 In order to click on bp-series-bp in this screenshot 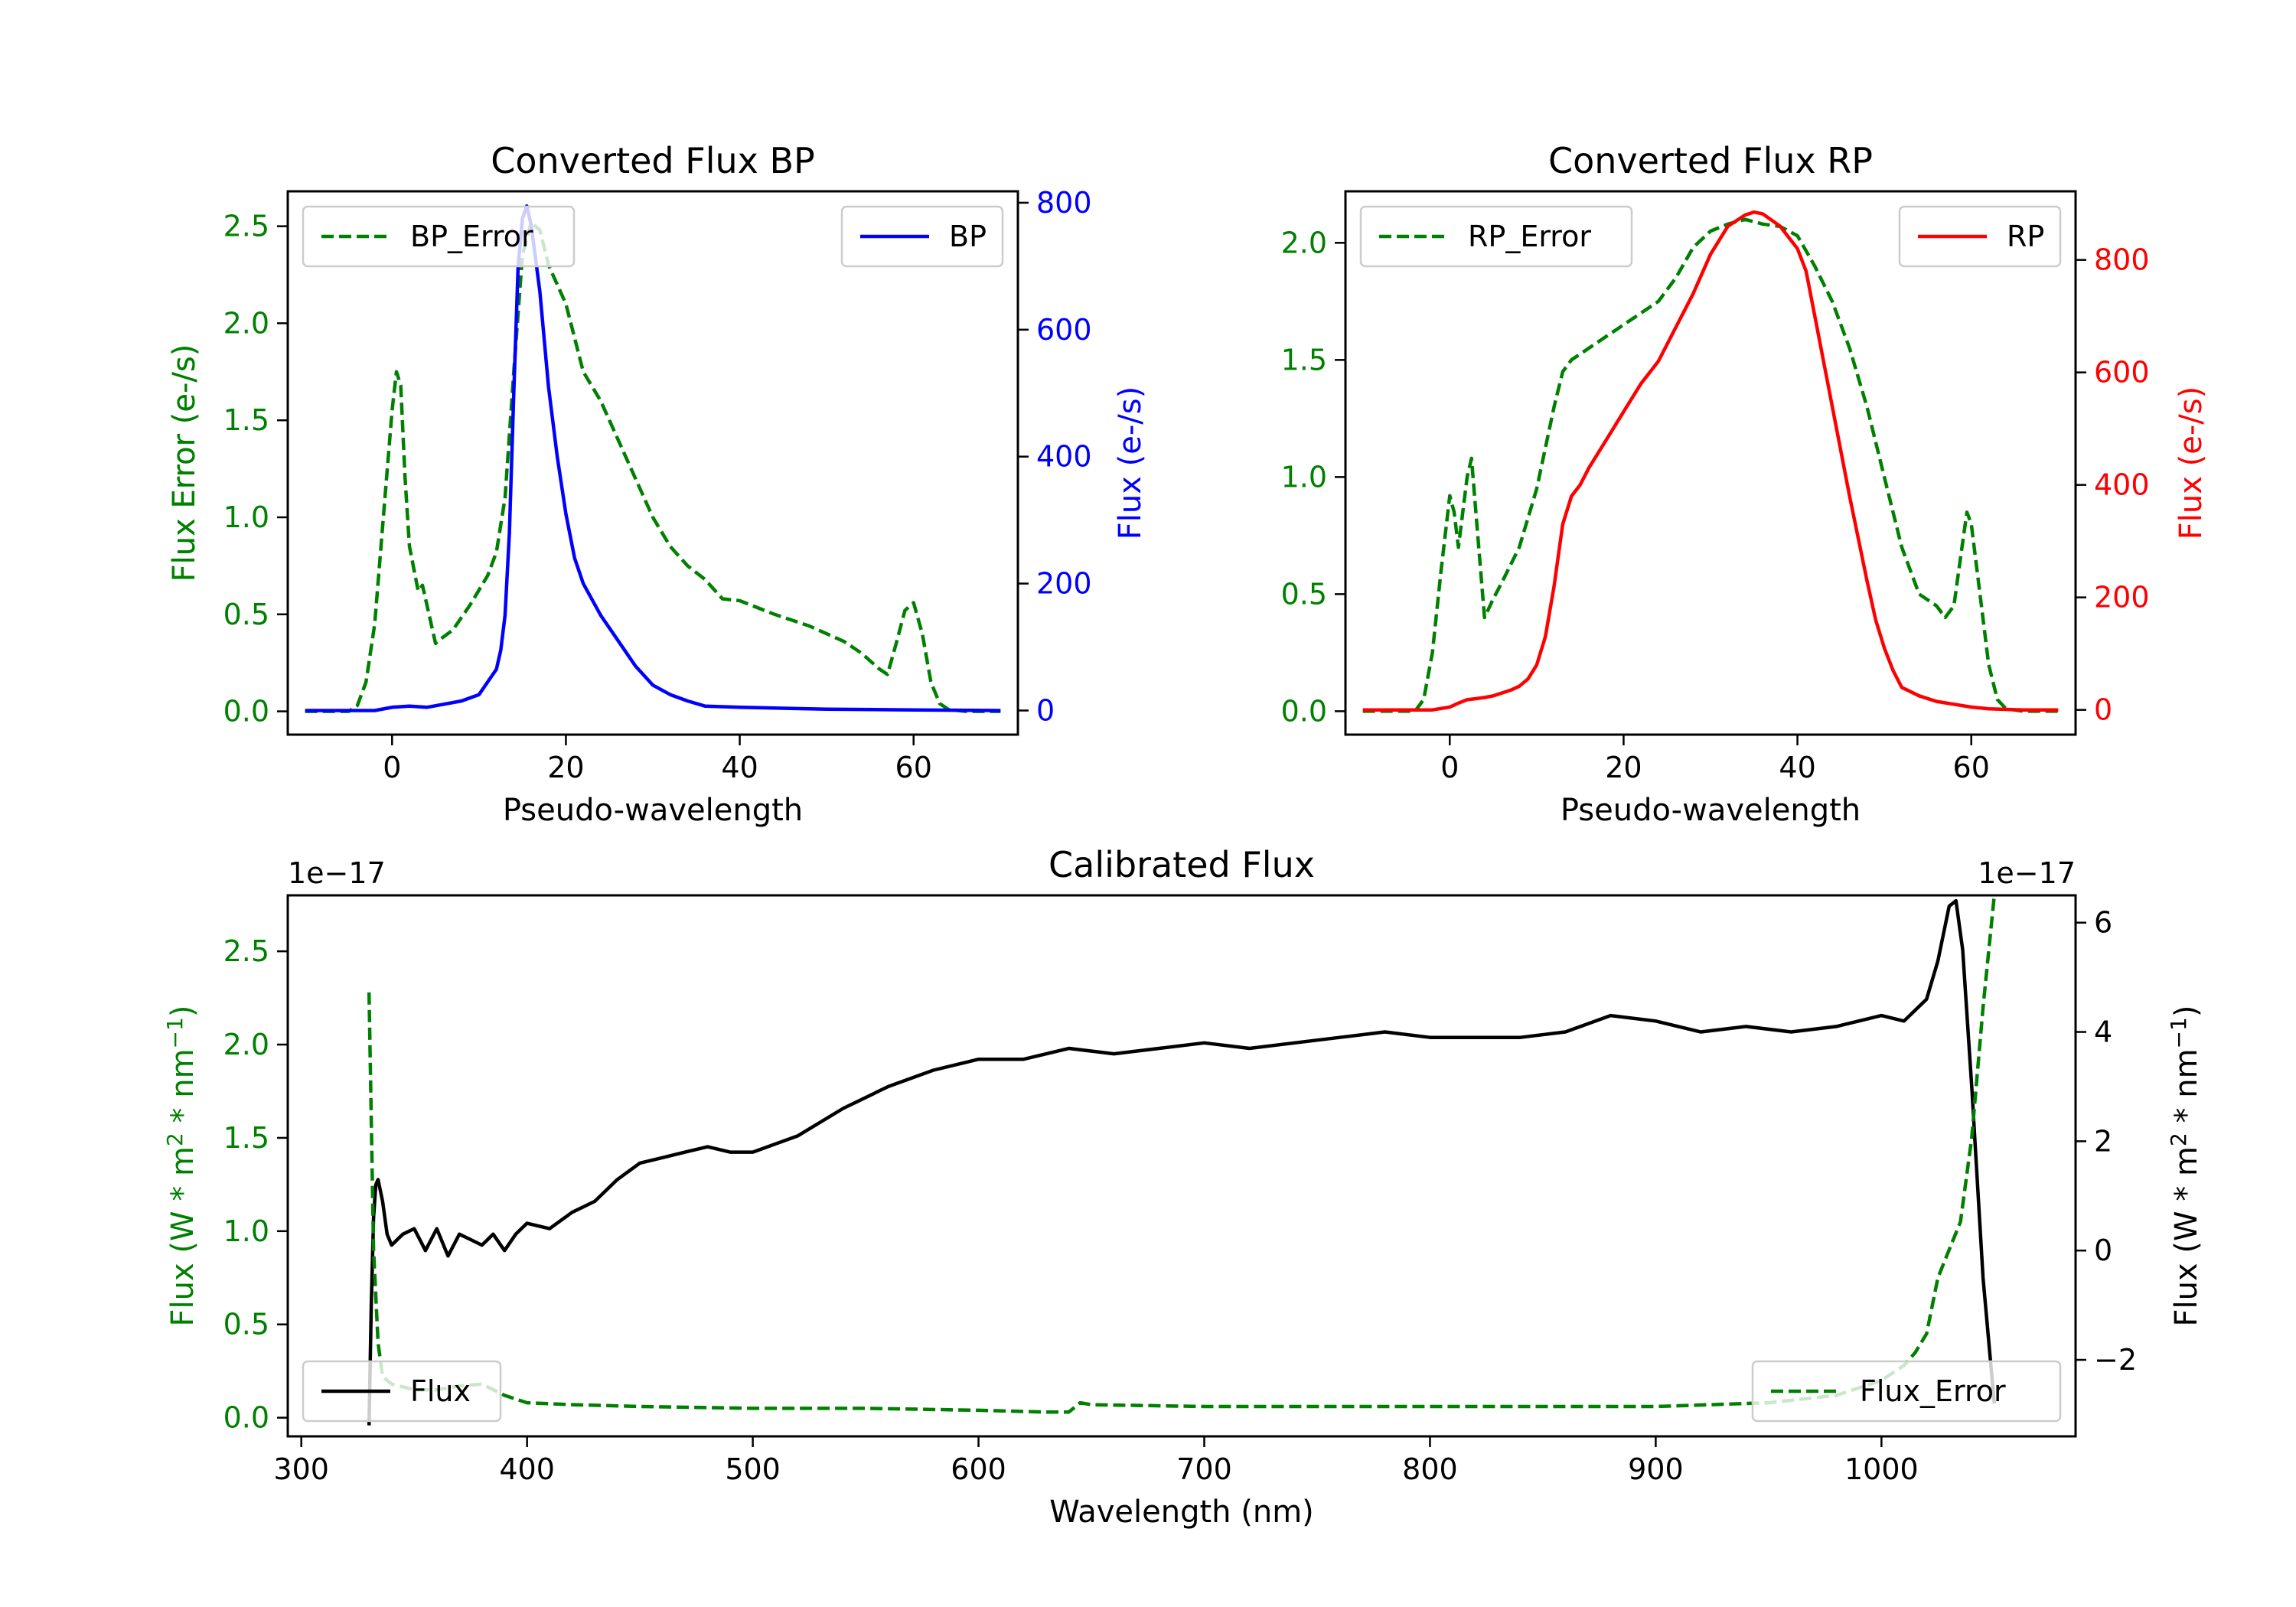, I will do `click(653, 458)`.